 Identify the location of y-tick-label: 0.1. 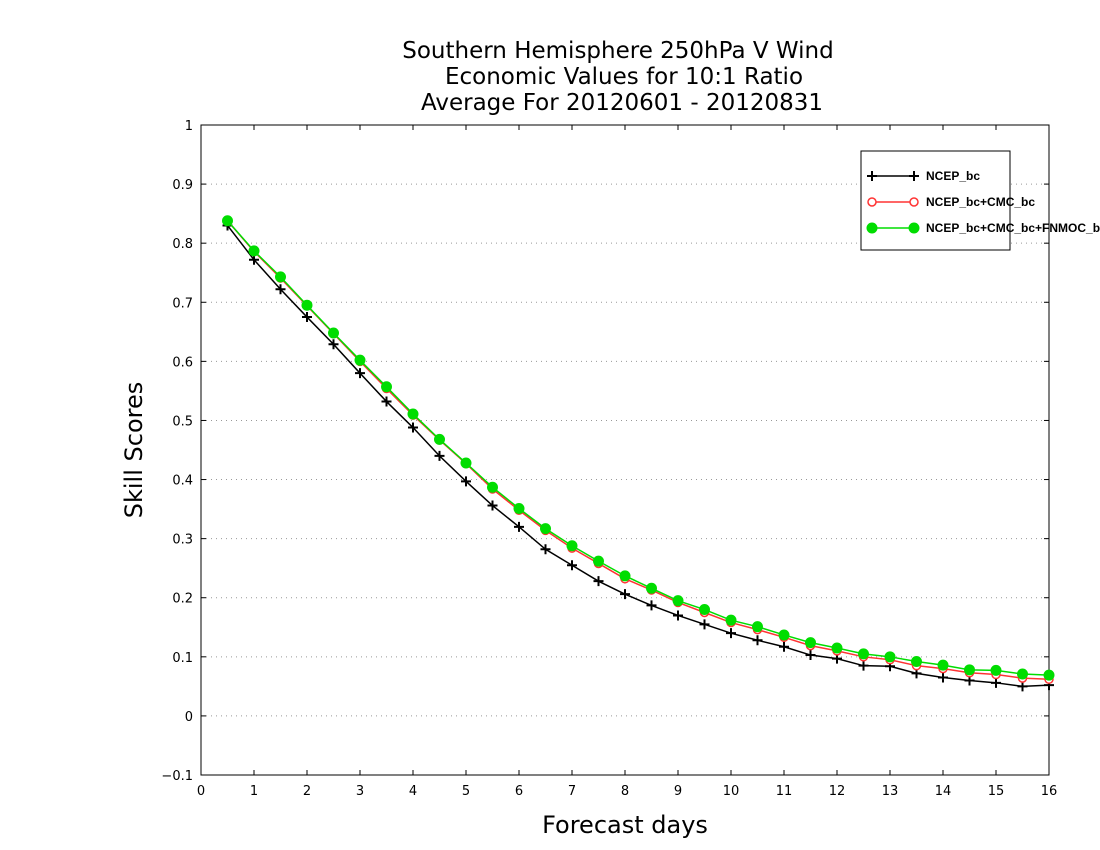
(182, 658).